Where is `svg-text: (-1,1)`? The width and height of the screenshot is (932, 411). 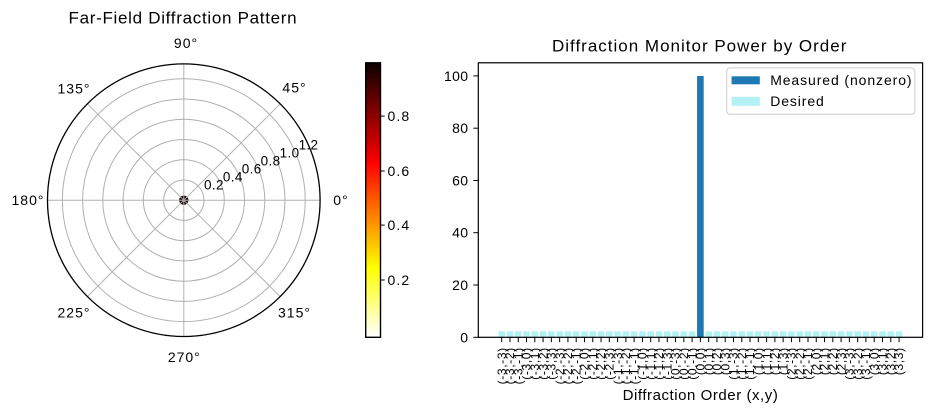
svg-text: (-1,1) is located at coordinates (651, 363).